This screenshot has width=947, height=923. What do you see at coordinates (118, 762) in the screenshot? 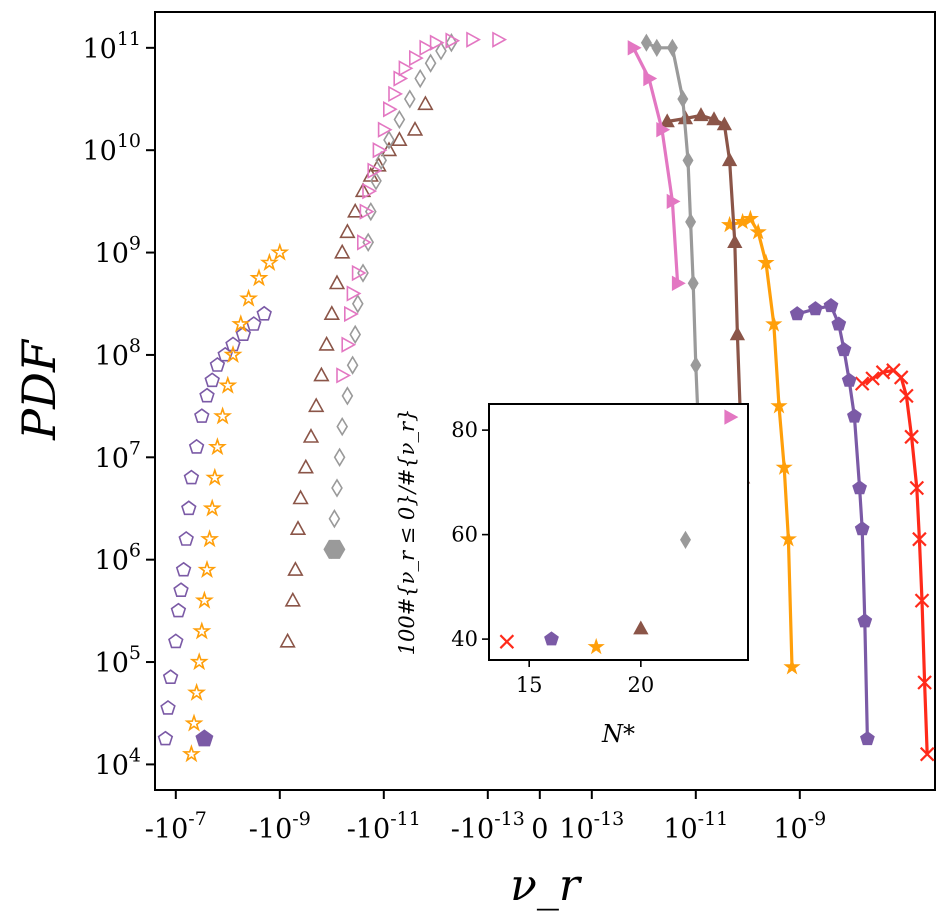
I see `y-tick-label: 10⁴` at bounding box center [118, 762].